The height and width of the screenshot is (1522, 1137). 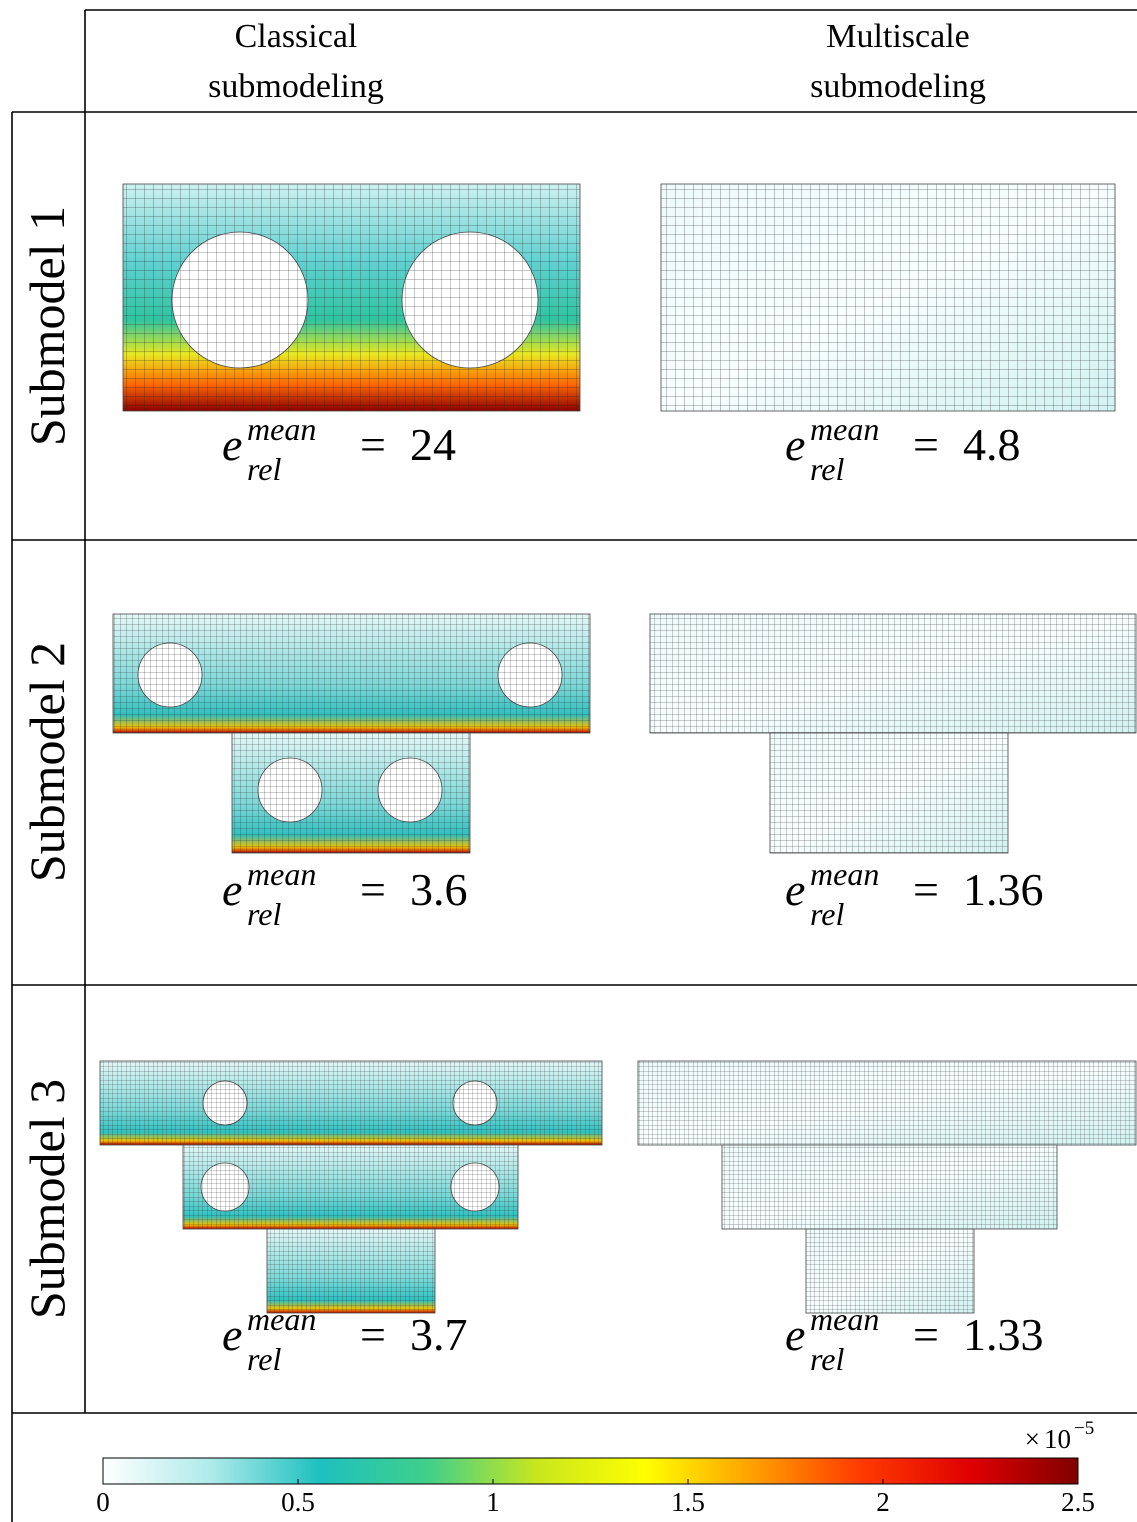 I want to click on row-label: Submodel 2, so click(x=47, y=762).